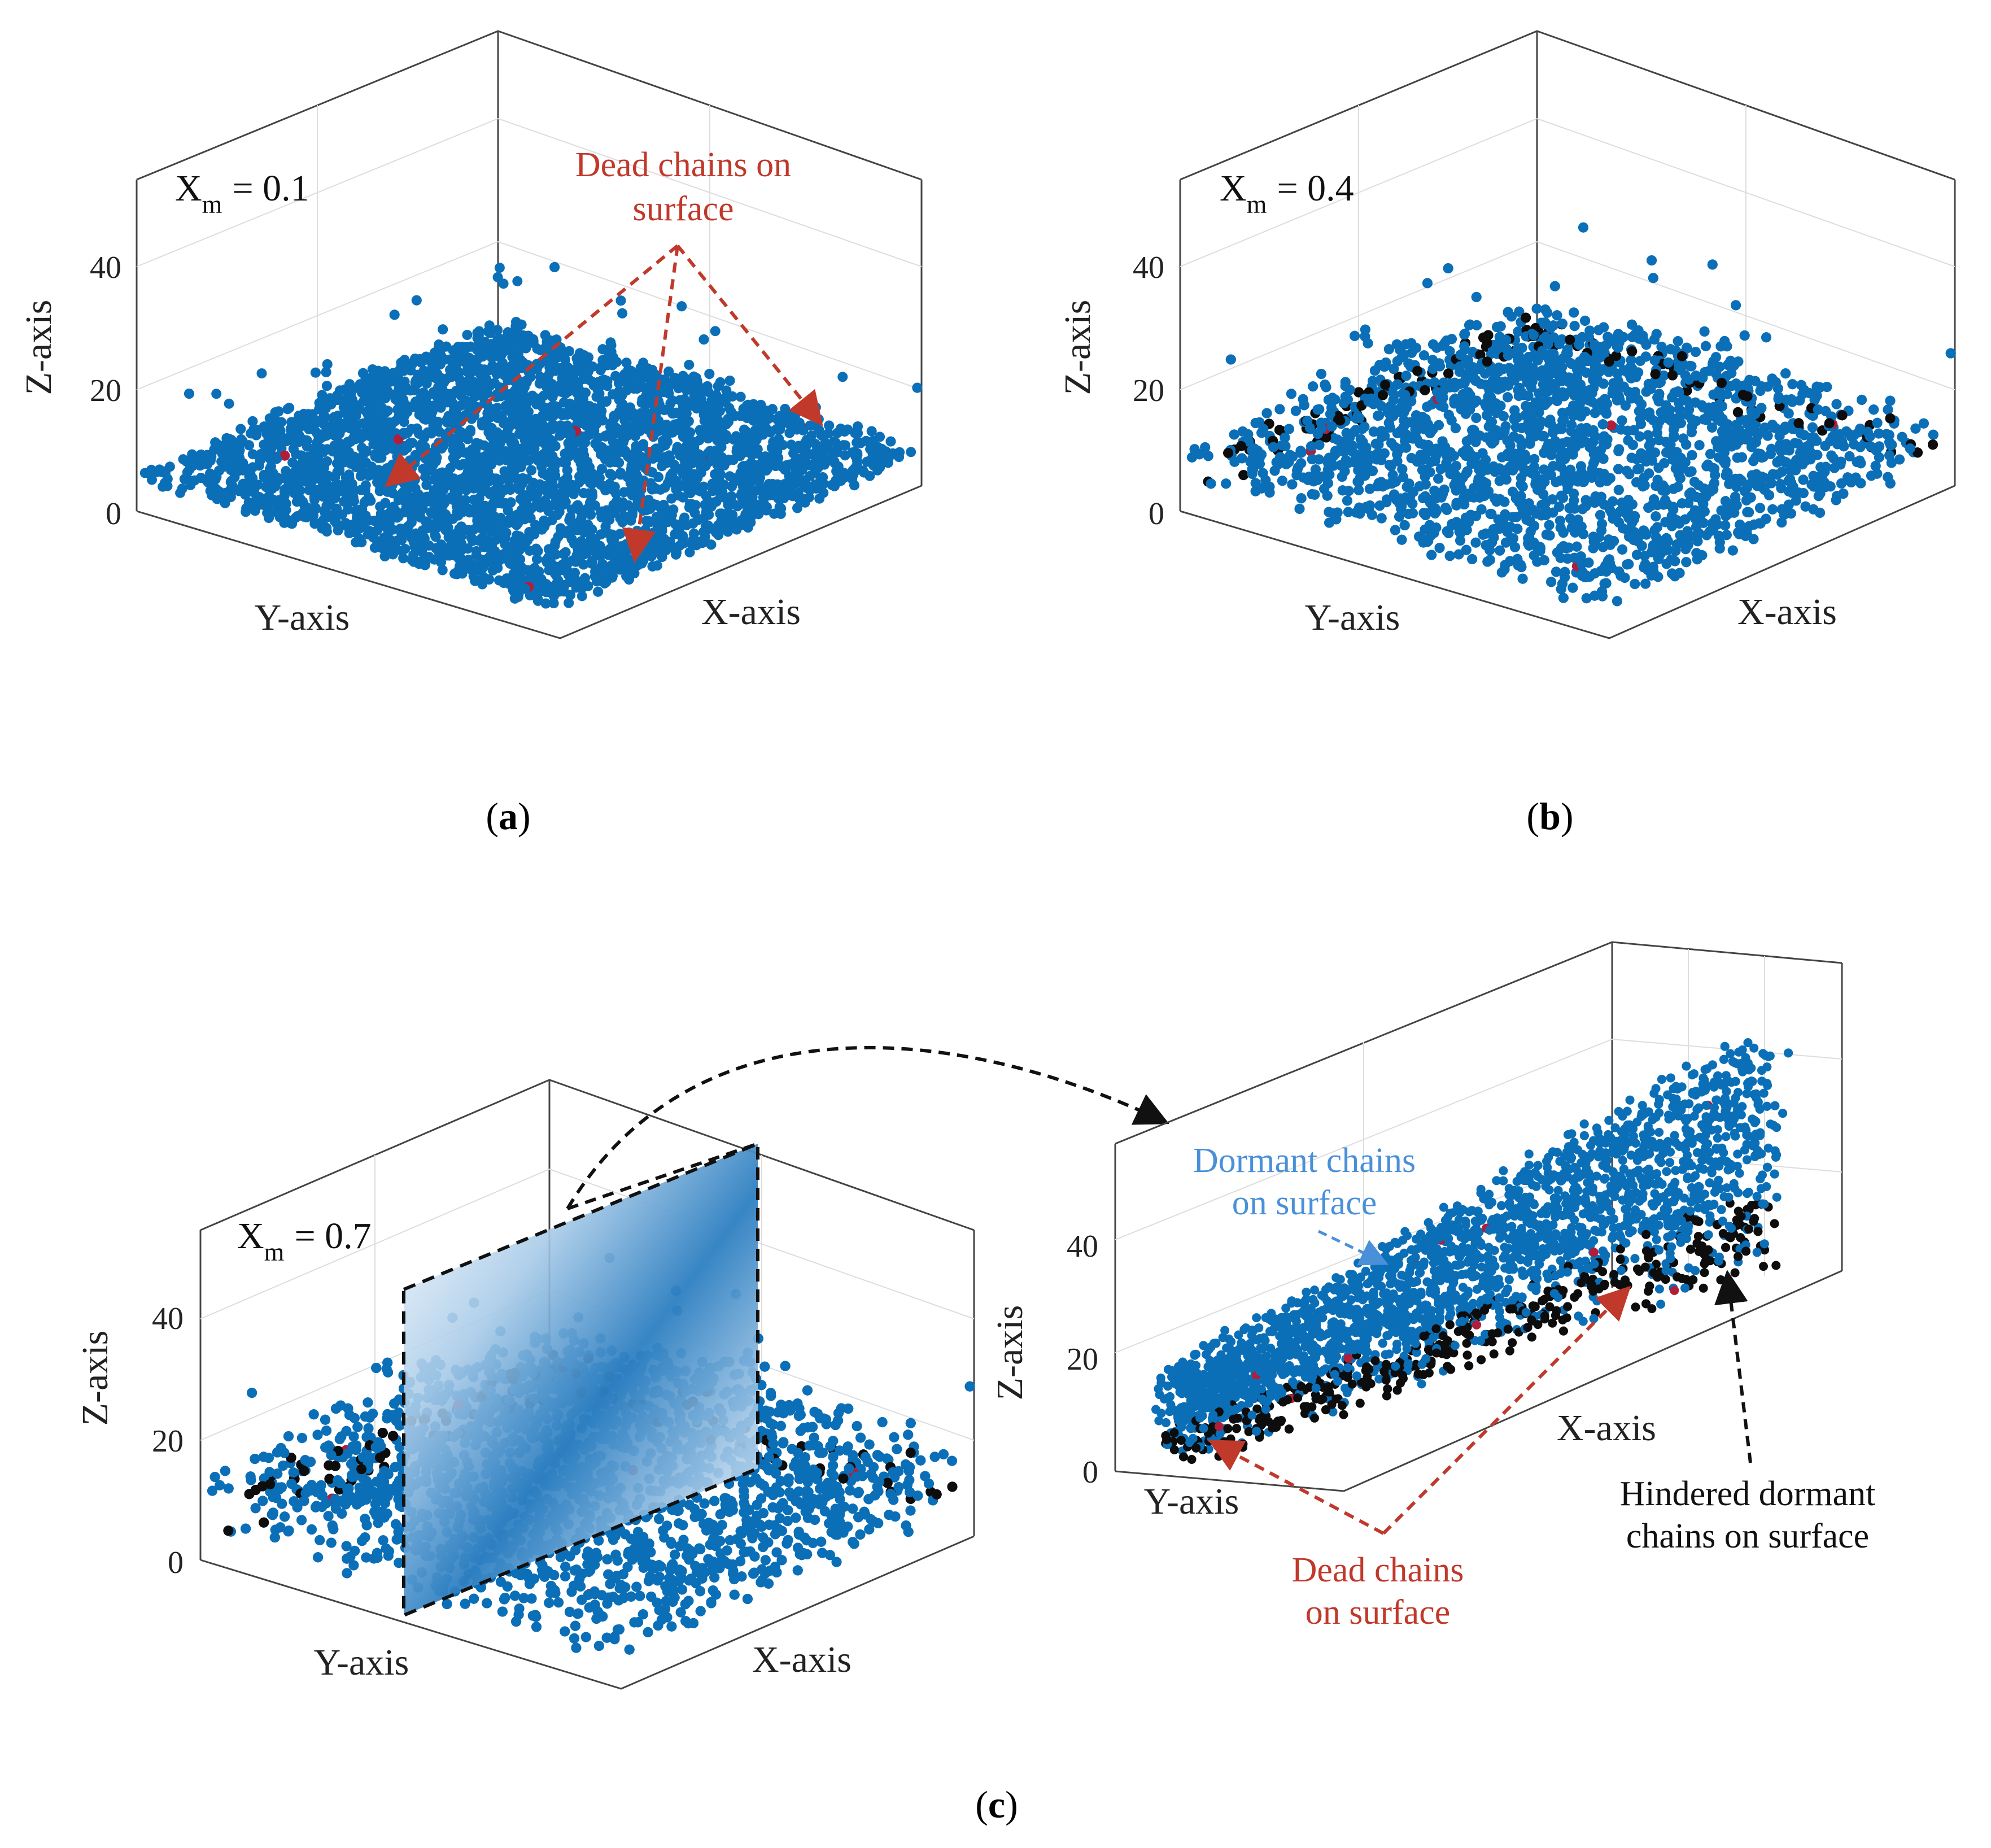 The width and height of the screenshot is (1991, 1848). I want to click on axis-frame-back, so click(529, 105).